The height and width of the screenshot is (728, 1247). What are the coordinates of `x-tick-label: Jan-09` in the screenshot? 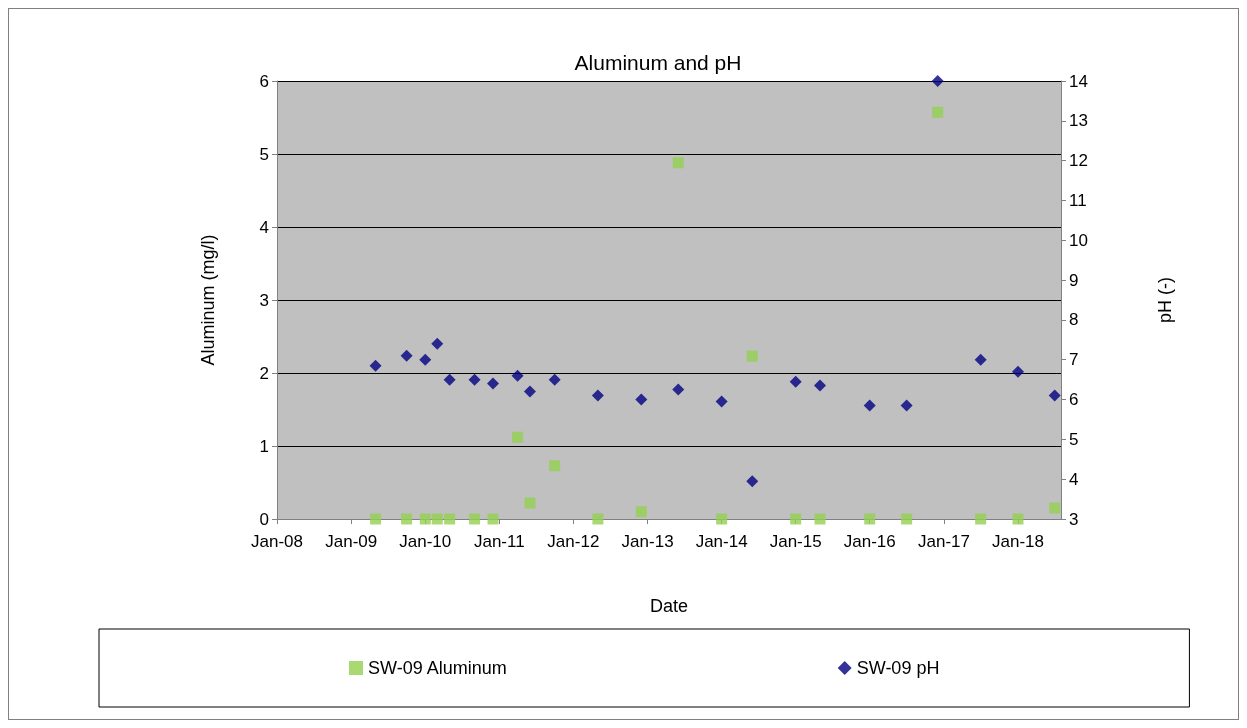 It's located at (351, 541).